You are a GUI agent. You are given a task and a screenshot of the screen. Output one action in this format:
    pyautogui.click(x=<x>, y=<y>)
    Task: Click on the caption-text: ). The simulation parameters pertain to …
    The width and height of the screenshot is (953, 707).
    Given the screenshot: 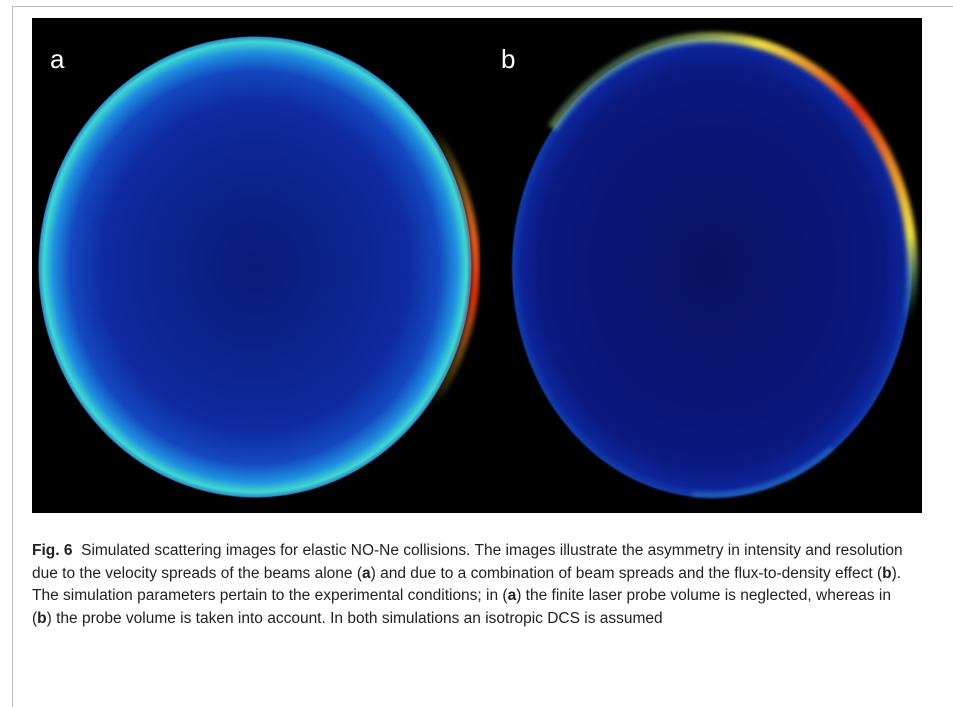 What is the action you would take?
    pyautogui.click(x=467, y=584)
    